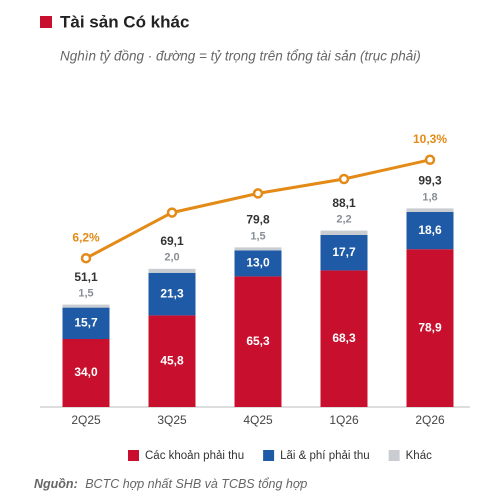 This screenshot has width=485, height=500. I want to click on x-tick-label: 1Q26, so click(344, 420).